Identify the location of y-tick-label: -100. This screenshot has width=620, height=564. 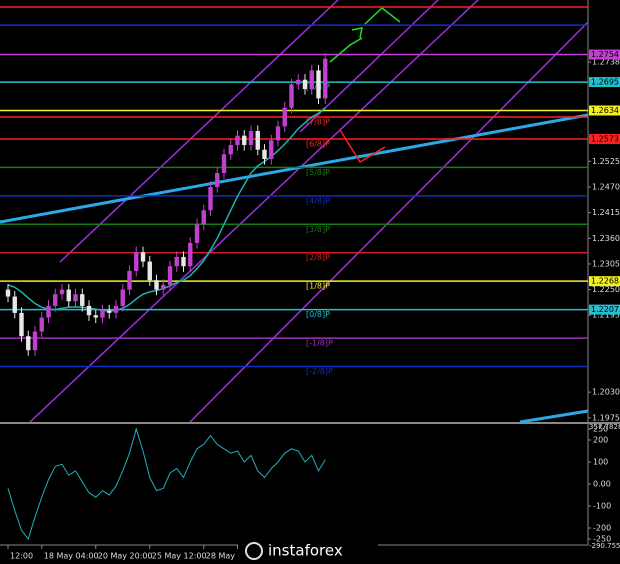
(602, 506).